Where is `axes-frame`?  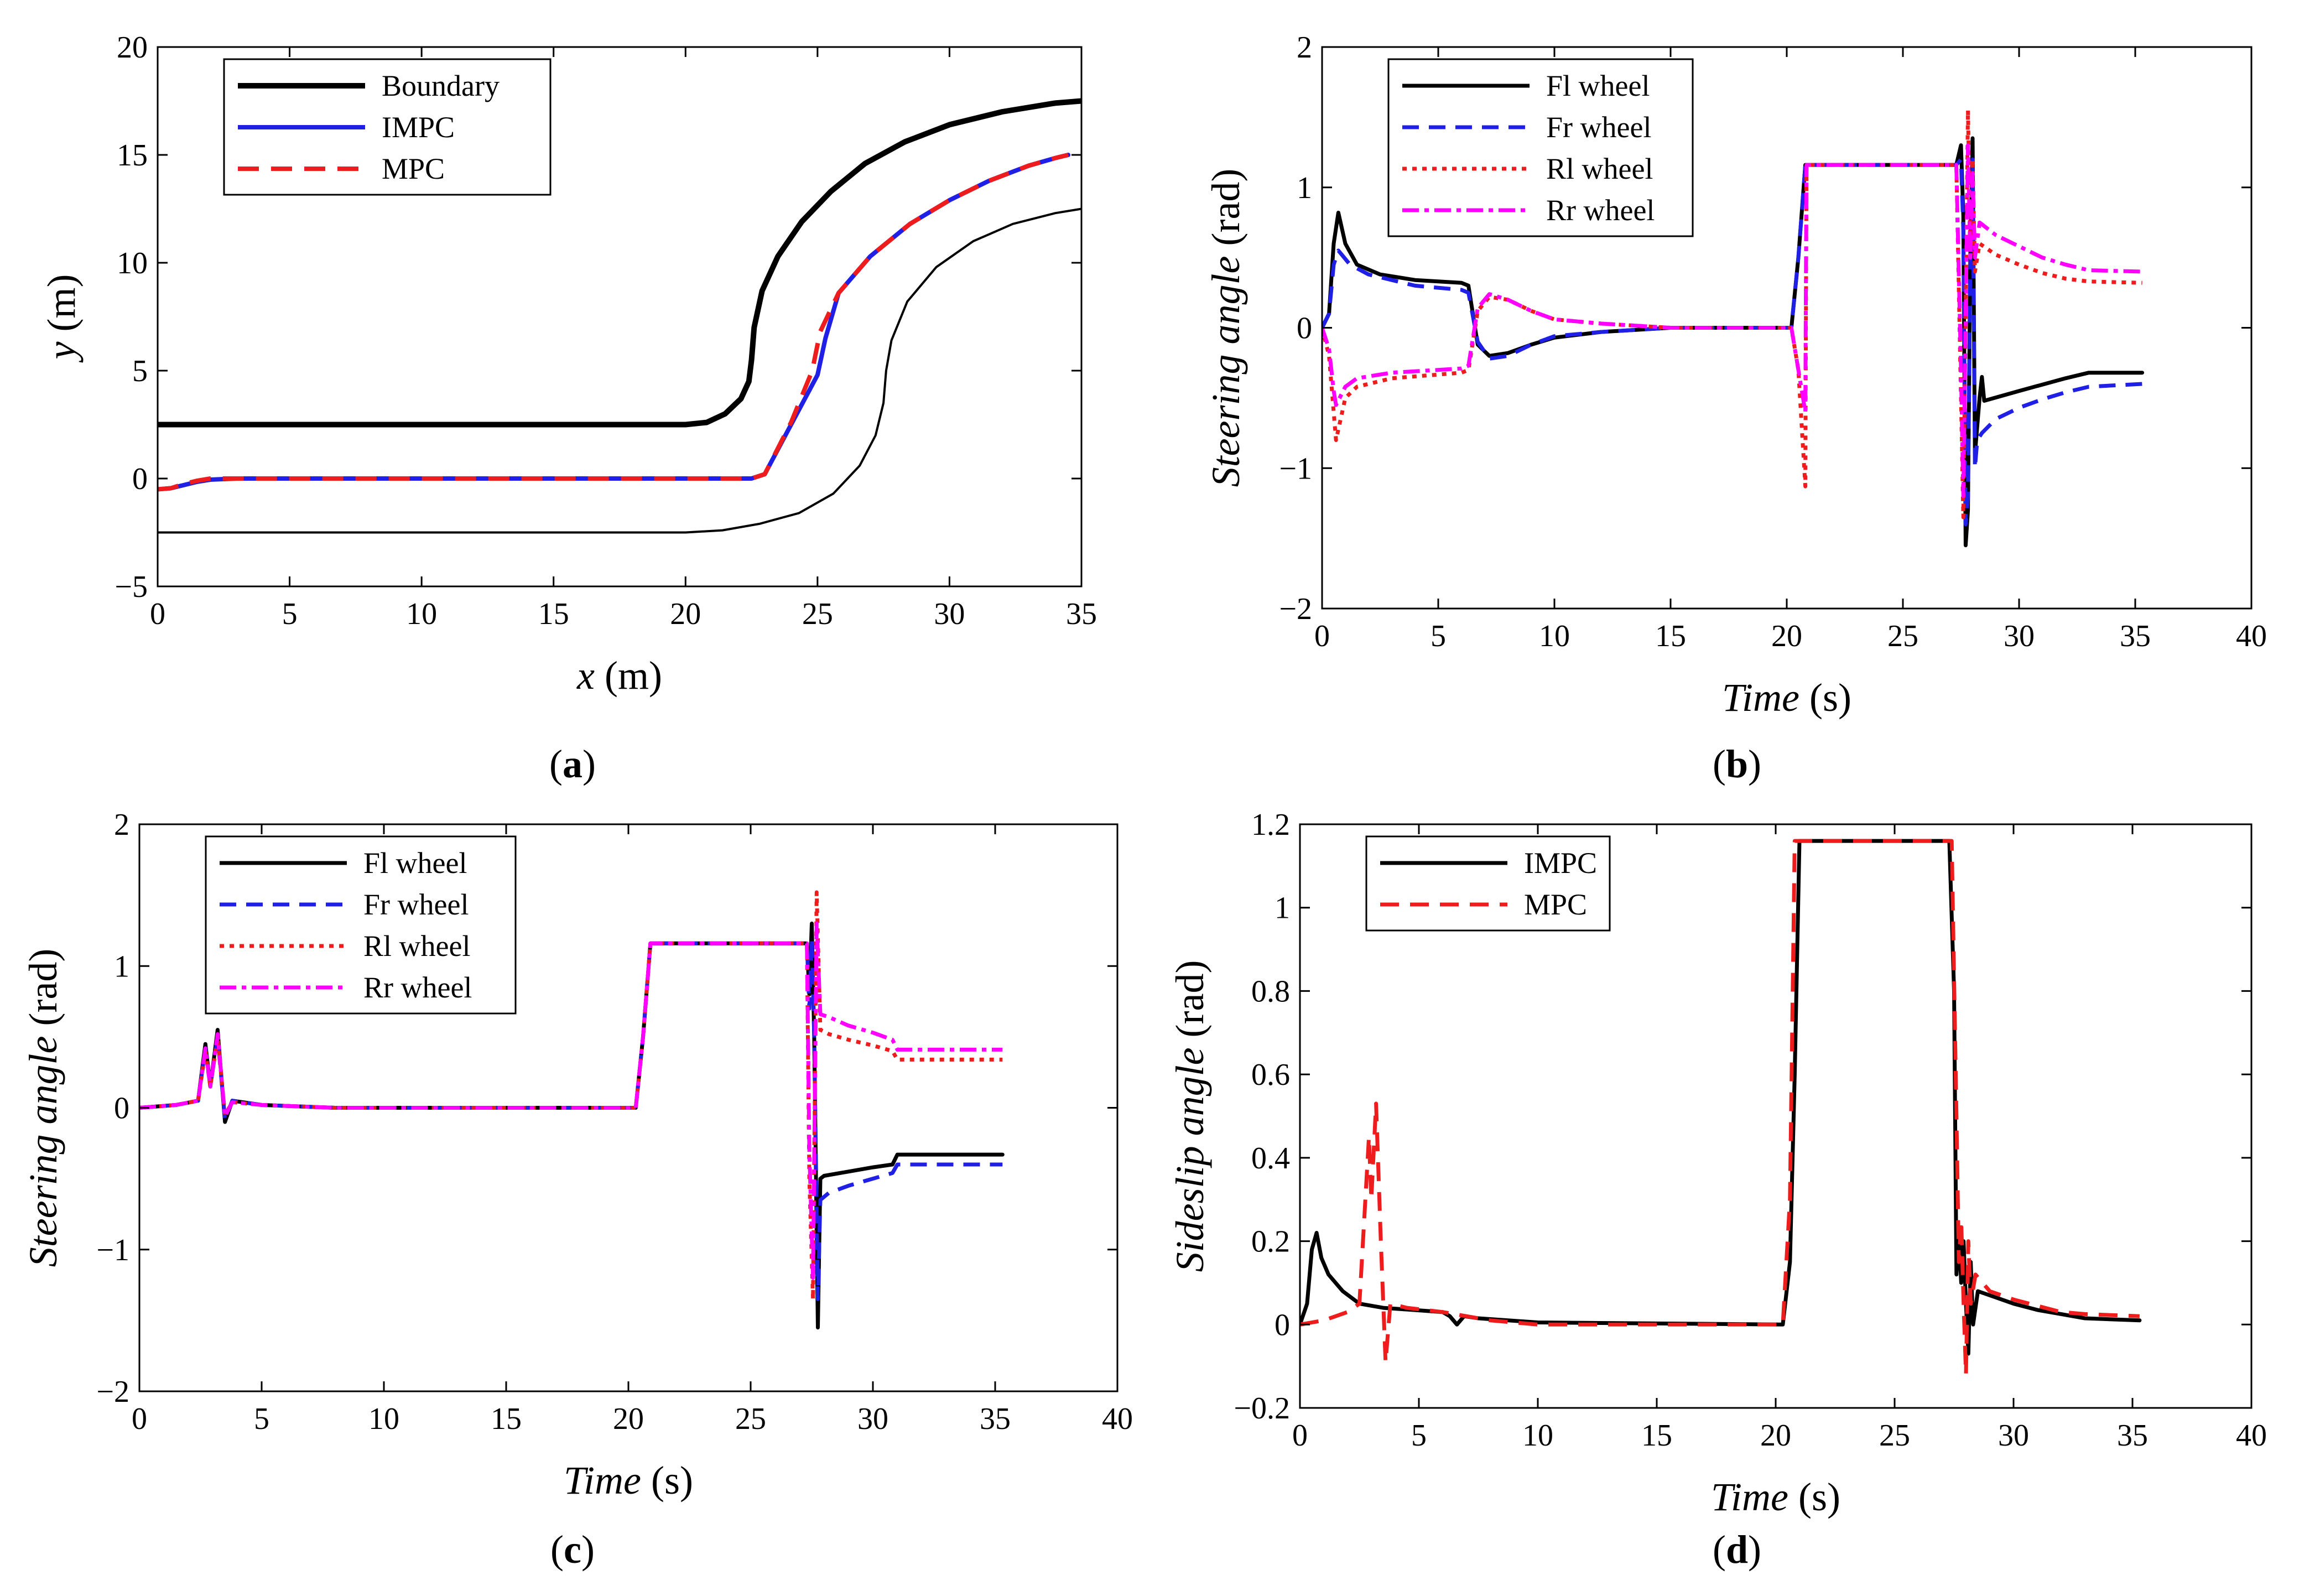 axes-frame is located at coordinates (620, 317).